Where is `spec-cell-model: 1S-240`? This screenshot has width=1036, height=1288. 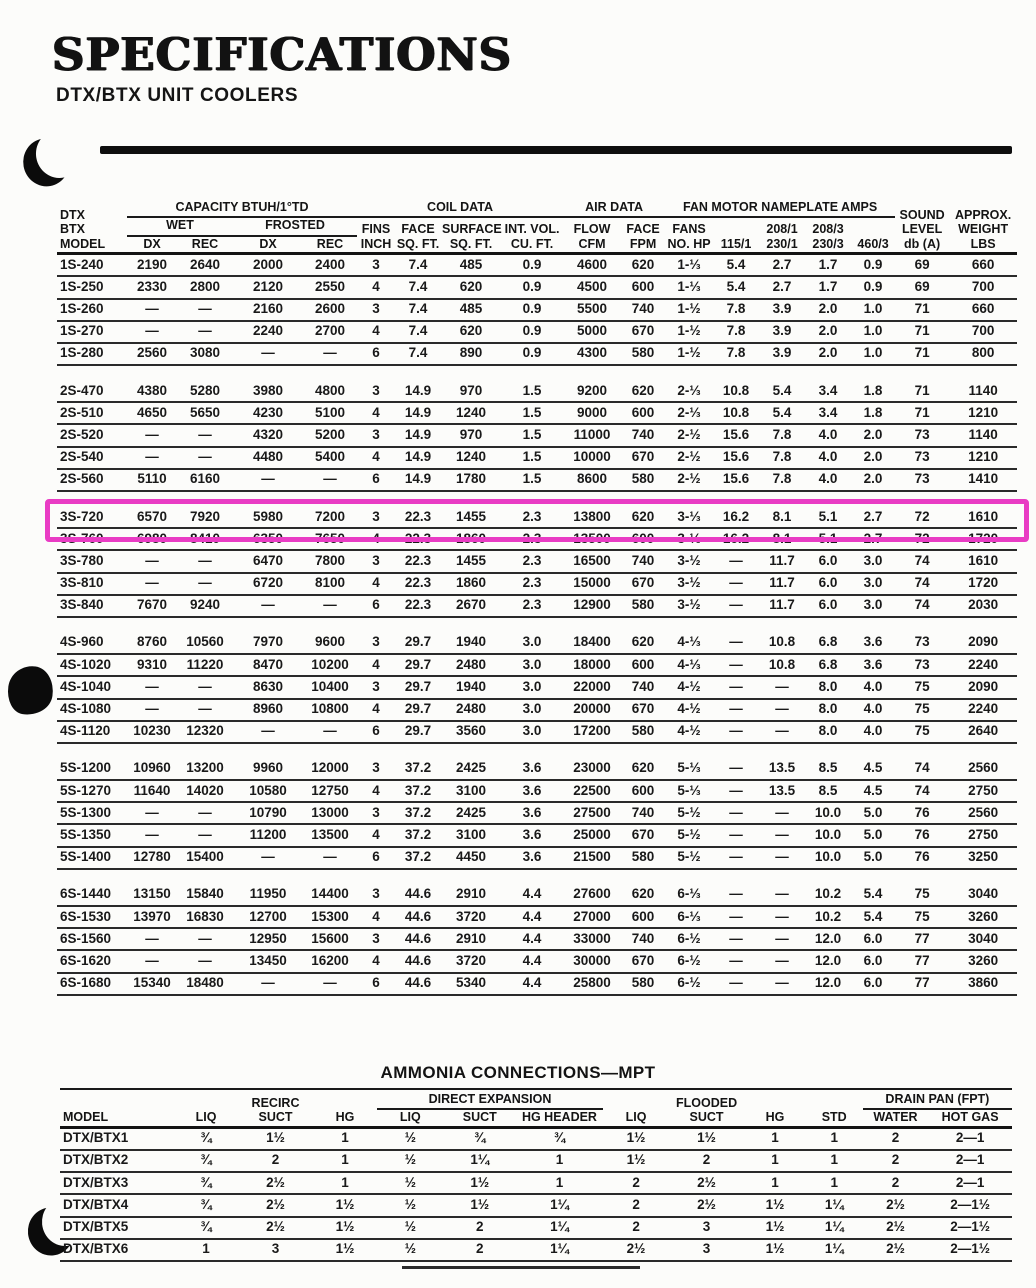
spec-cell-model: 1S-240 is located at coordinates (92, 265).